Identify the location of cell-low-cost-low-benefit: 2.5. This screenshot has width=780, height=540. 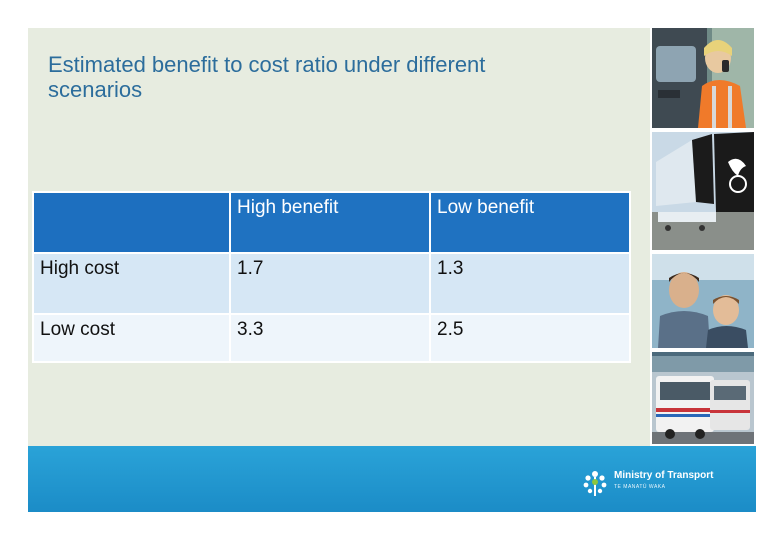
(530, 338).